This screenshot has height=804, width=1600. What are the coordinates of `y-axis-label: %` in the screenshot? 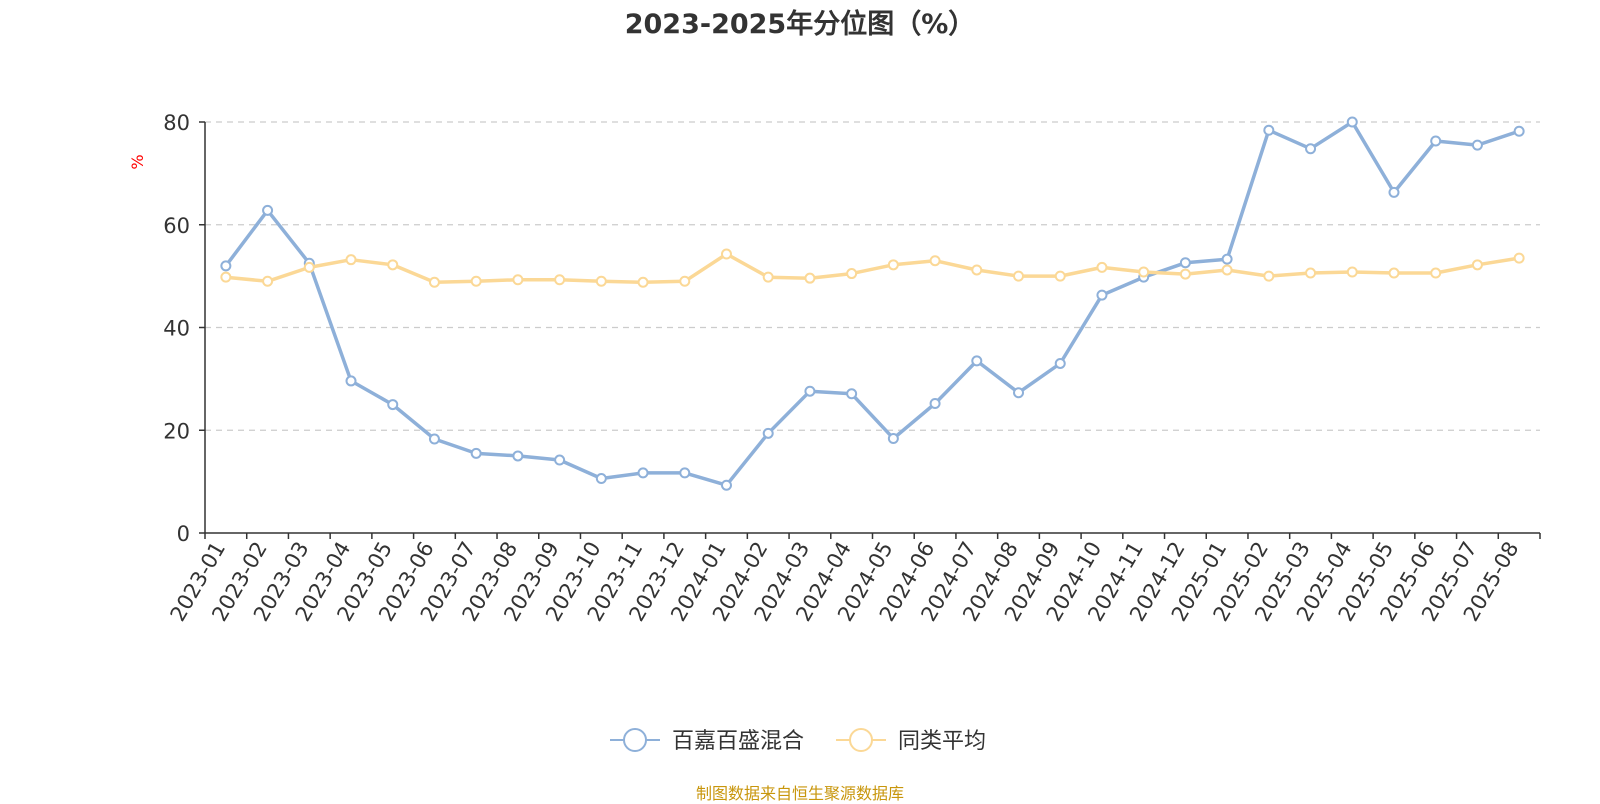 It's located at (137, 161).